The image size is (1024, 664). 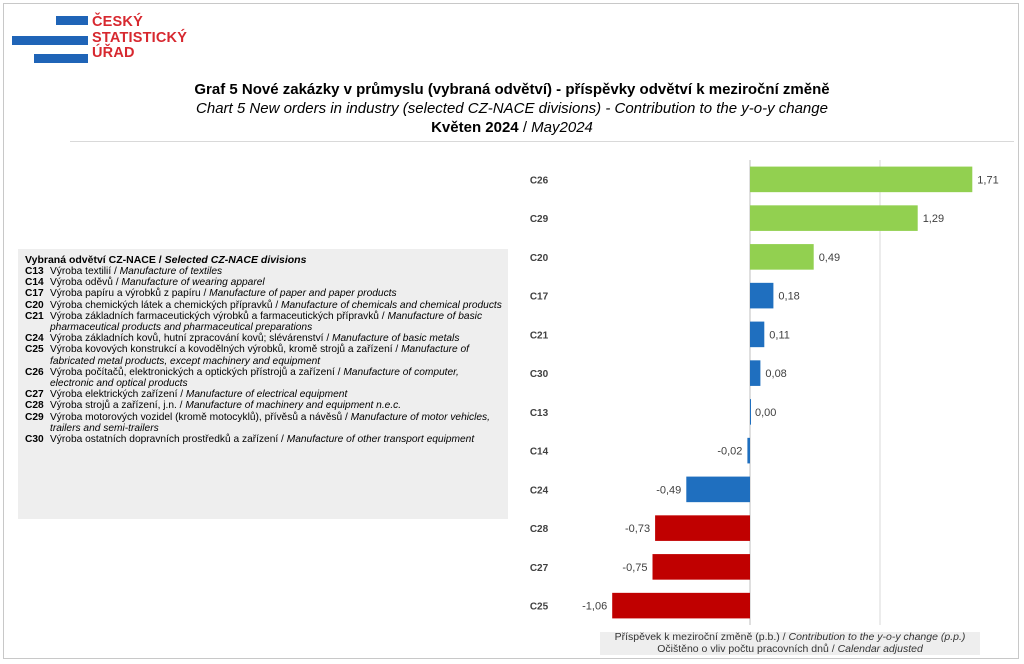 What do you see at coordinates (118, 395) in the screenshot?
I see `legend-item-cz: Výroba elektrických zařízení /` at bounding box center [118, 395].